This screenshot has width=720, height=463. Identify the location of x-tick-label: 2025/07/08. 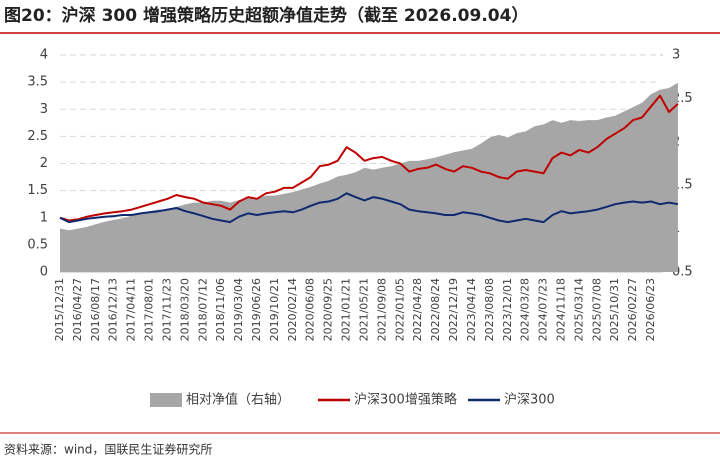
(596, 309).